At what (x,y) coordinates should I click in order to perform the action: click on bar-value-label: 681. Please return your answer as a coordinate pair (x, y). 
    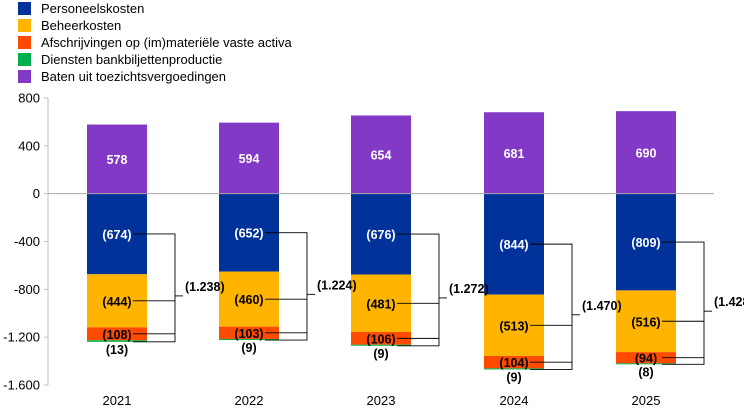
    Looking at the image, I should click on (514, 154).